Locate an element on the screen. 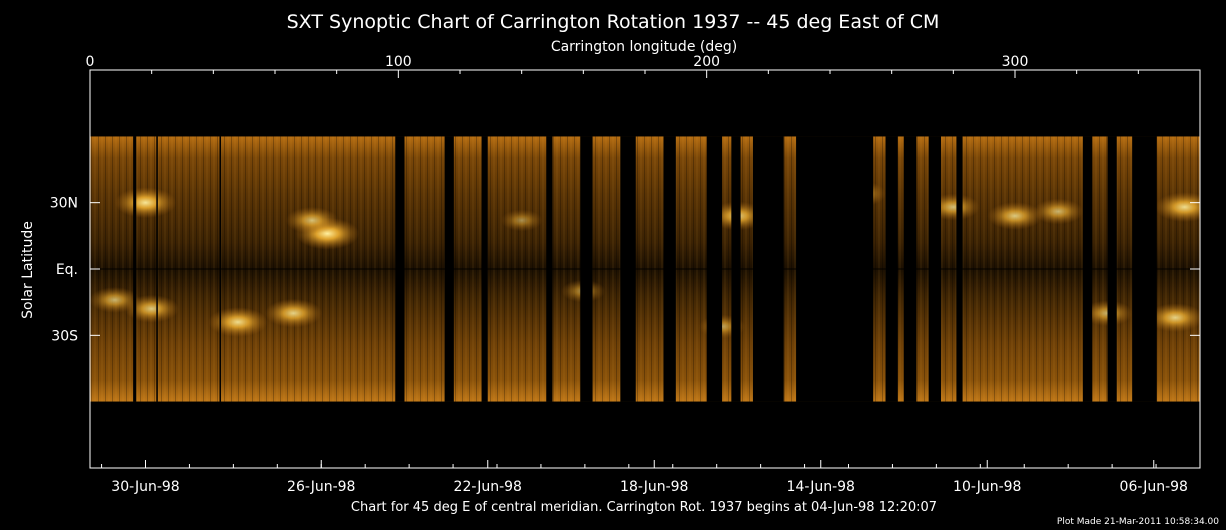 This screenshot has width=1226, height=530. y-axis-tick-label: 30N is located at coordinates (64, 204).